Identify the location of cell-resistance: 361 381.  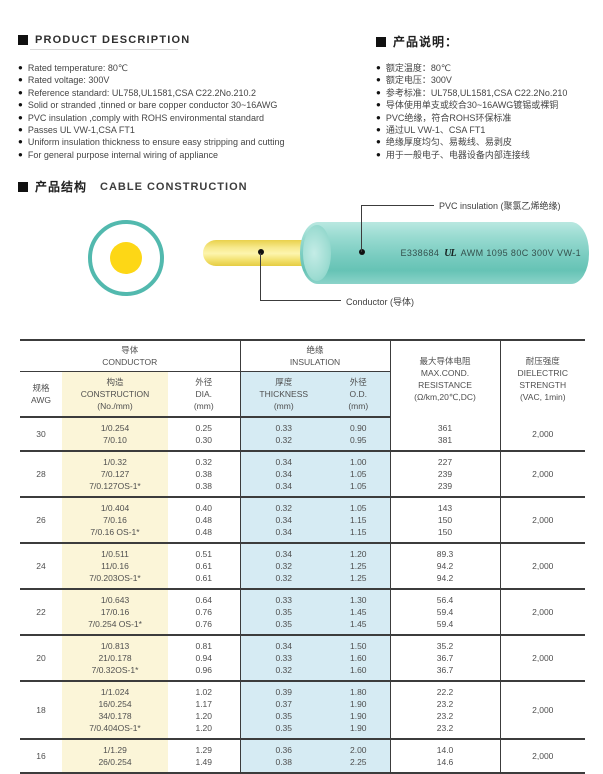
(445, 434).